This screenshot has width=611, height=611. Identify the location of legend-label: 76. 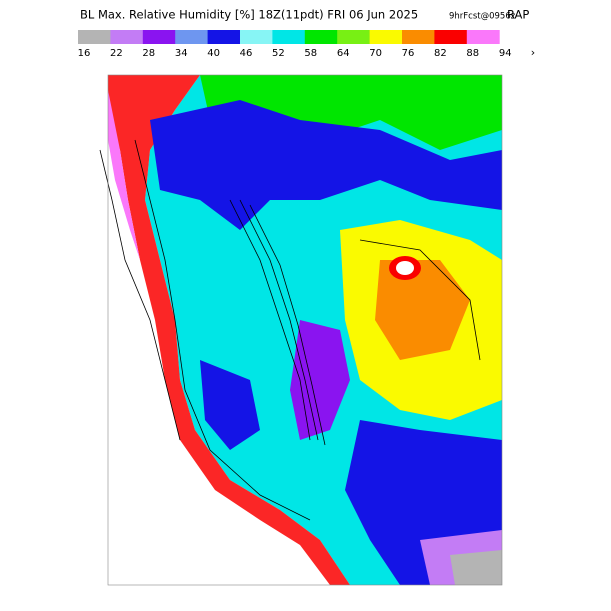
(408, 53).